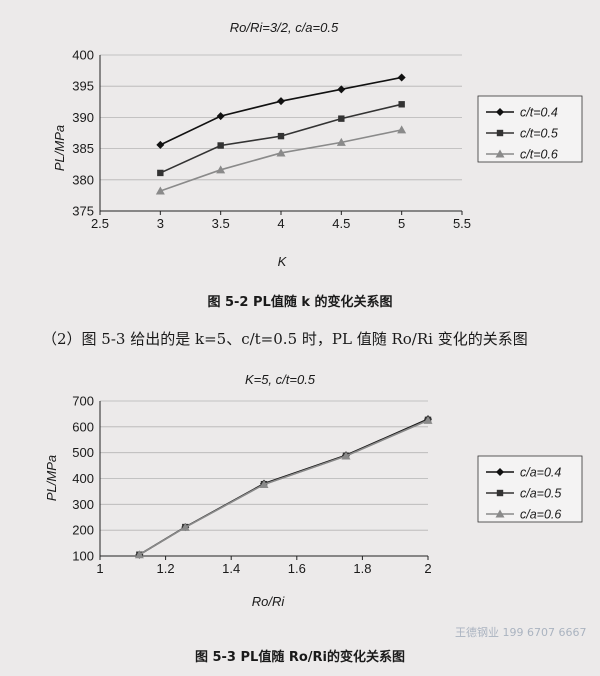 This screenshot has width=600, height=676. Describe the element at coordinates (160, 223) in the screenshot. I see `x-tick-label: 3` at that location.